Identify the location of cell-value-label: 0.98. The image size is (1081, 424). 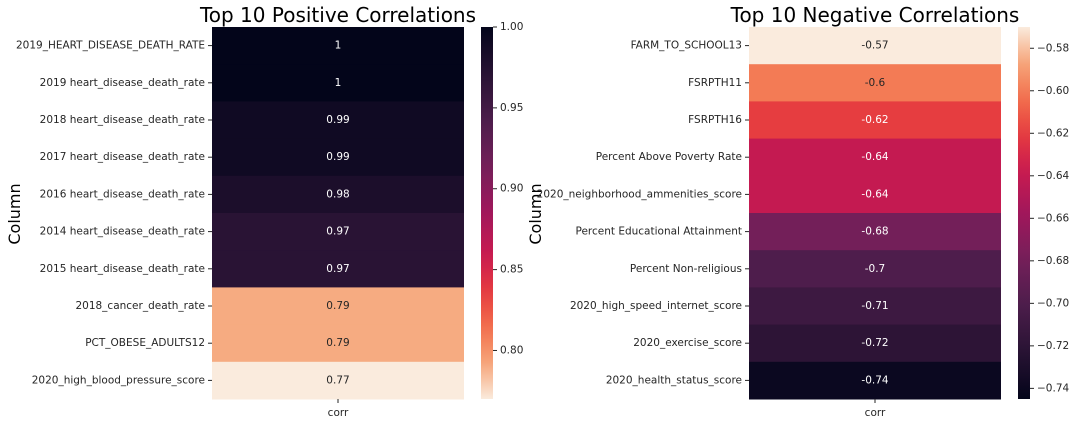
(337, 194).